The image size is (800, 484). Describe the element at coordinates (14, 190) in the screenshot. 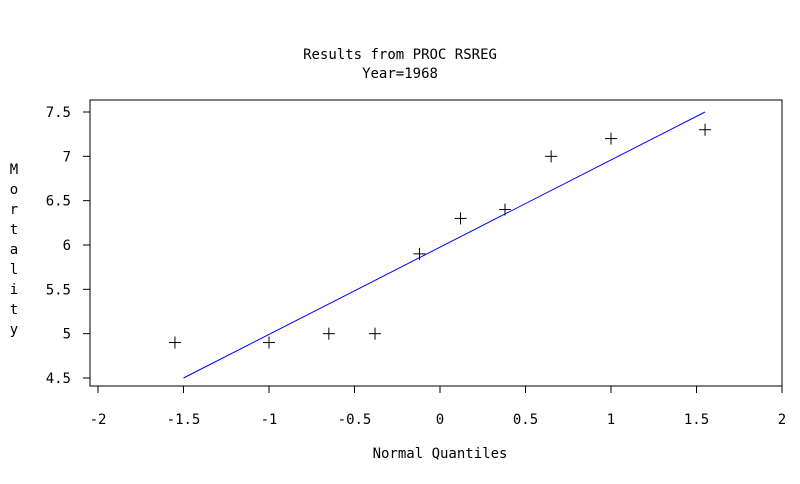

I see `y-axis-title-letter: o` at that location.